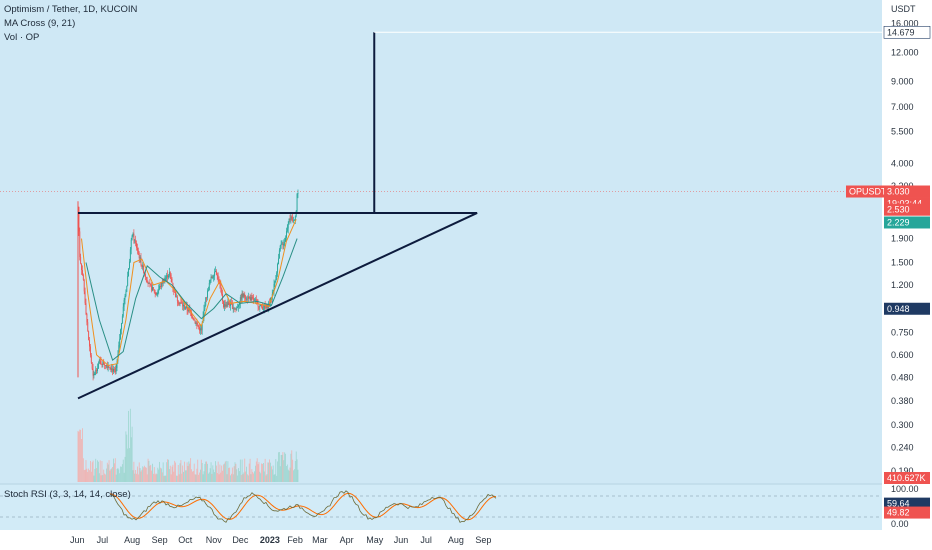 The image size is (932, 550). Describe the element at coordinates (22, 37) in the screenshot. I see `legend-vol: Vol · OP` at that location.